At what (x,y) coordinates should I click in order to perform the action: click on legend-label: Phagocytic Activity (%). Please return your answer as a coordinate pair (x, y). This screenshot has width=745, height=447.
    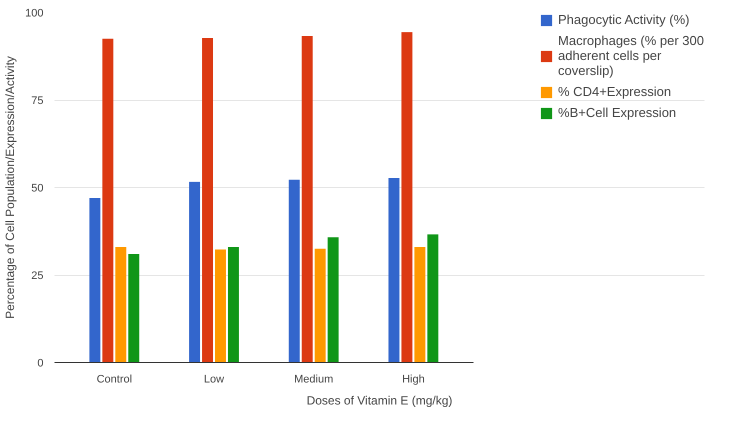
    Looking at the image, I should click on (624, 19).